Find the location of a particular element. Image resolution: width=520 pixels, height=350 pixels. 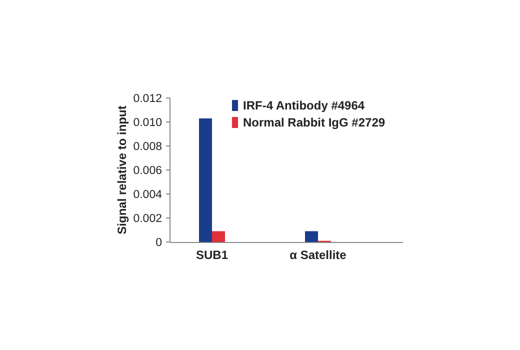

y-tick-label: 0.006 is located at coordinates (147, 171).